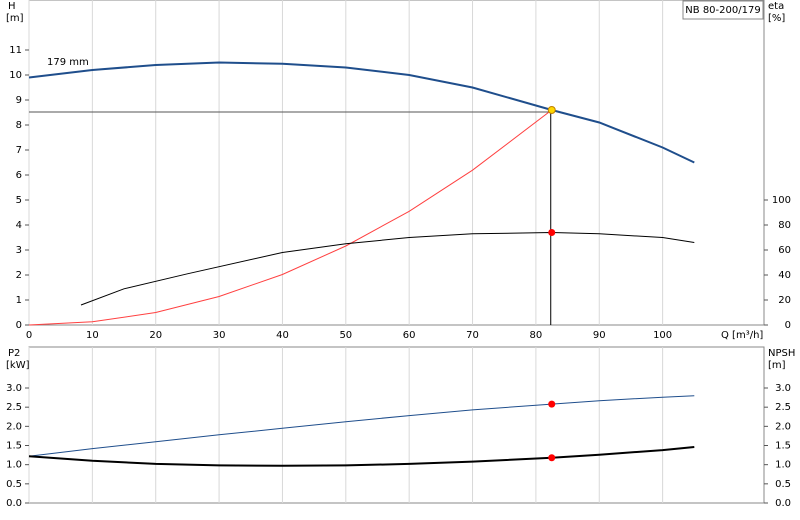 The image size is (800, 520). Describe the element at coordinates (19, 200) in the screenshot. I see `y-tick-label: 5` at that location.